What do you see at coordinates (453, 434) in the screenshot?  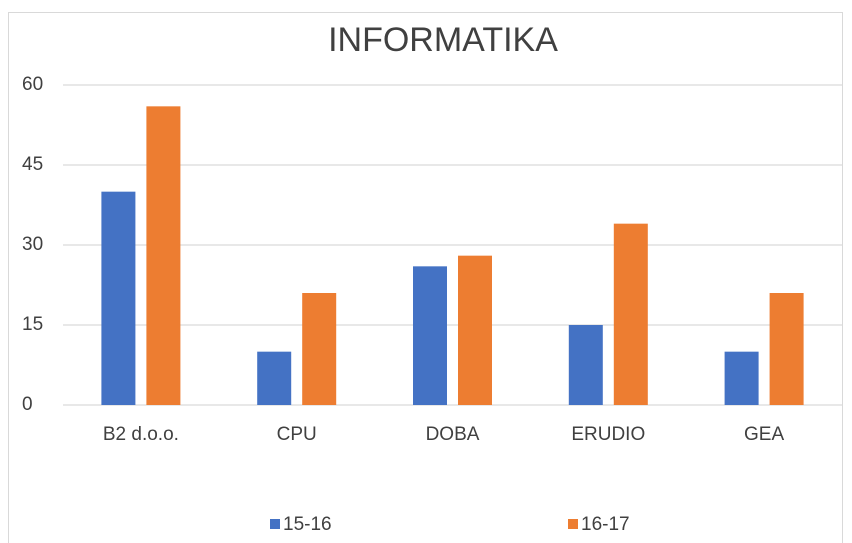 I see `x-tick-label: DOBA` at bounding box center [453, 434].